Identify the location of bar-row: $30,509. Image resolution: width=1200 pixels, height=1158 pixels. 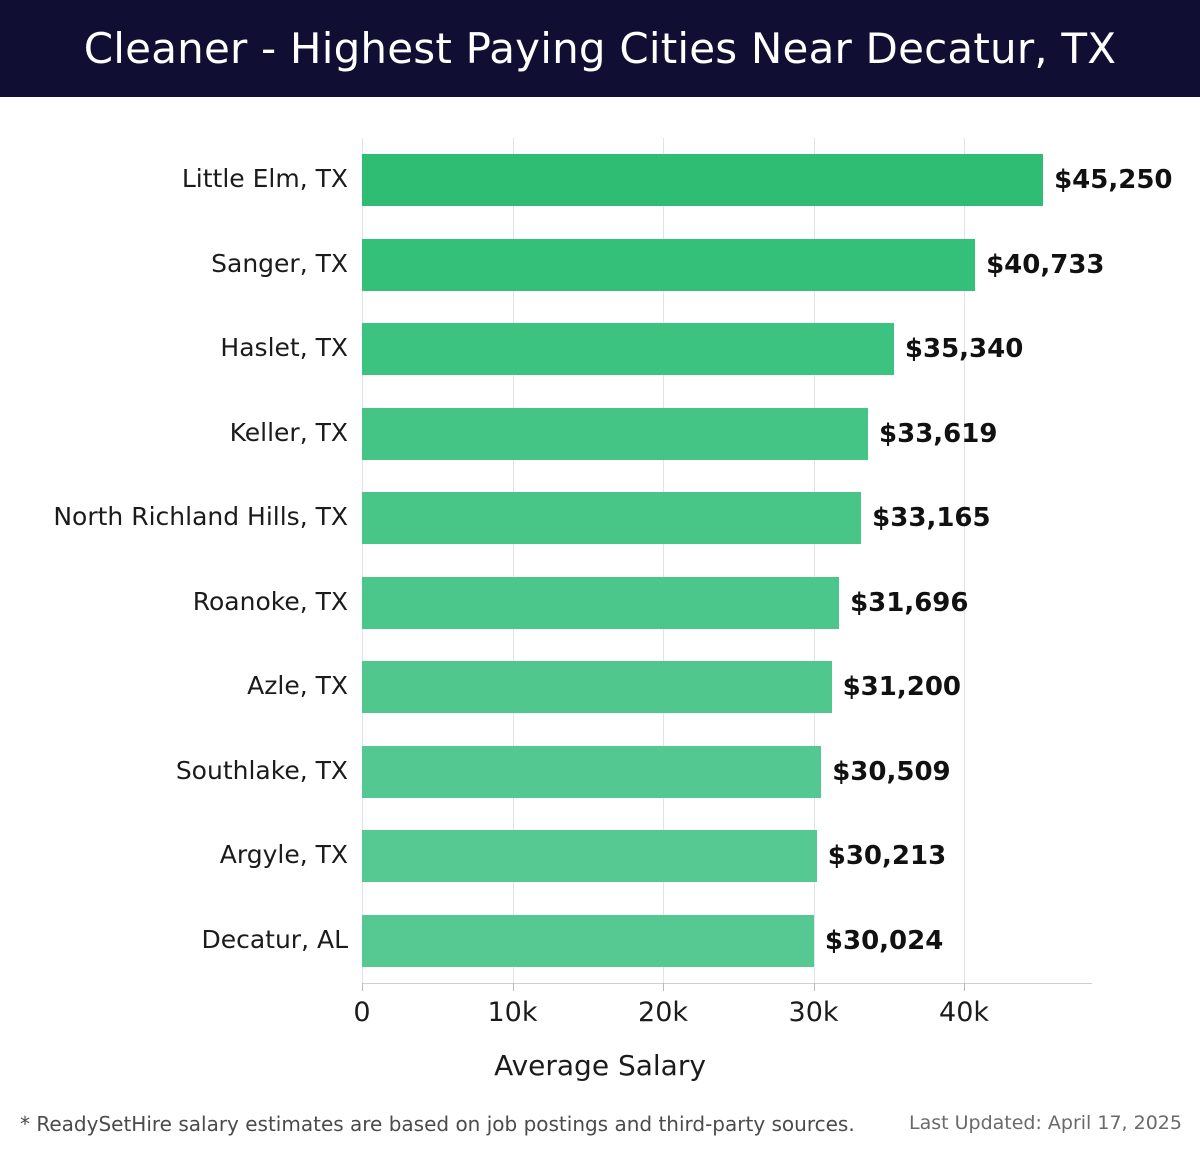
(727, 771).